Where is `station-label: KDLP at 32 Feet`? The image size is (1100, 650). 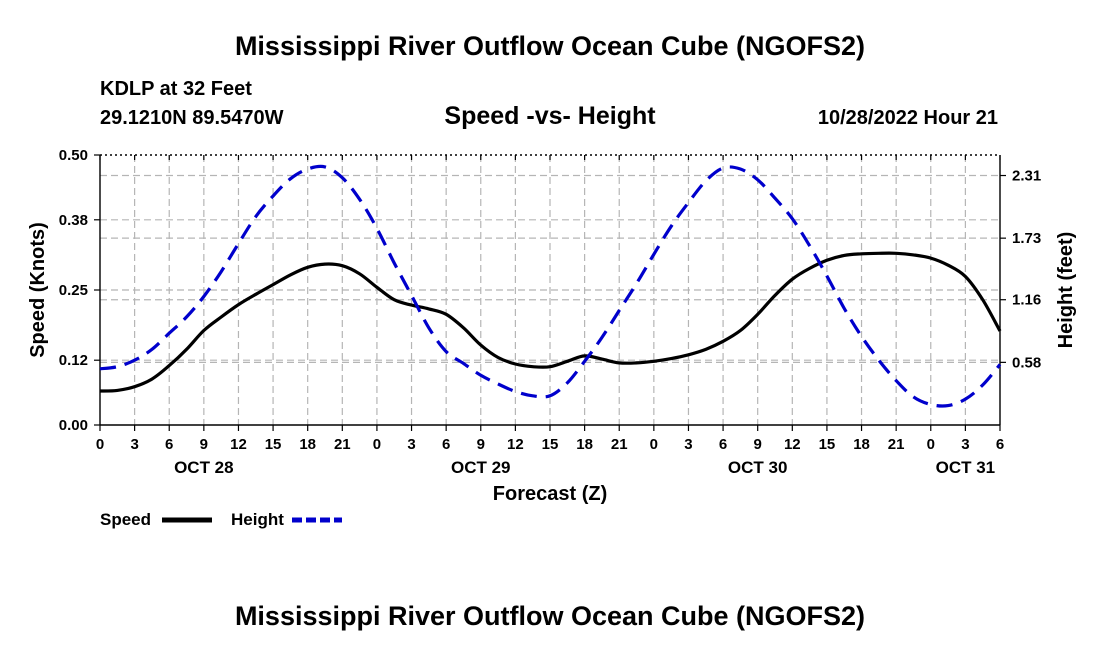
station-label: KDLP at 32 Feet is located at coordinates (176, 89).